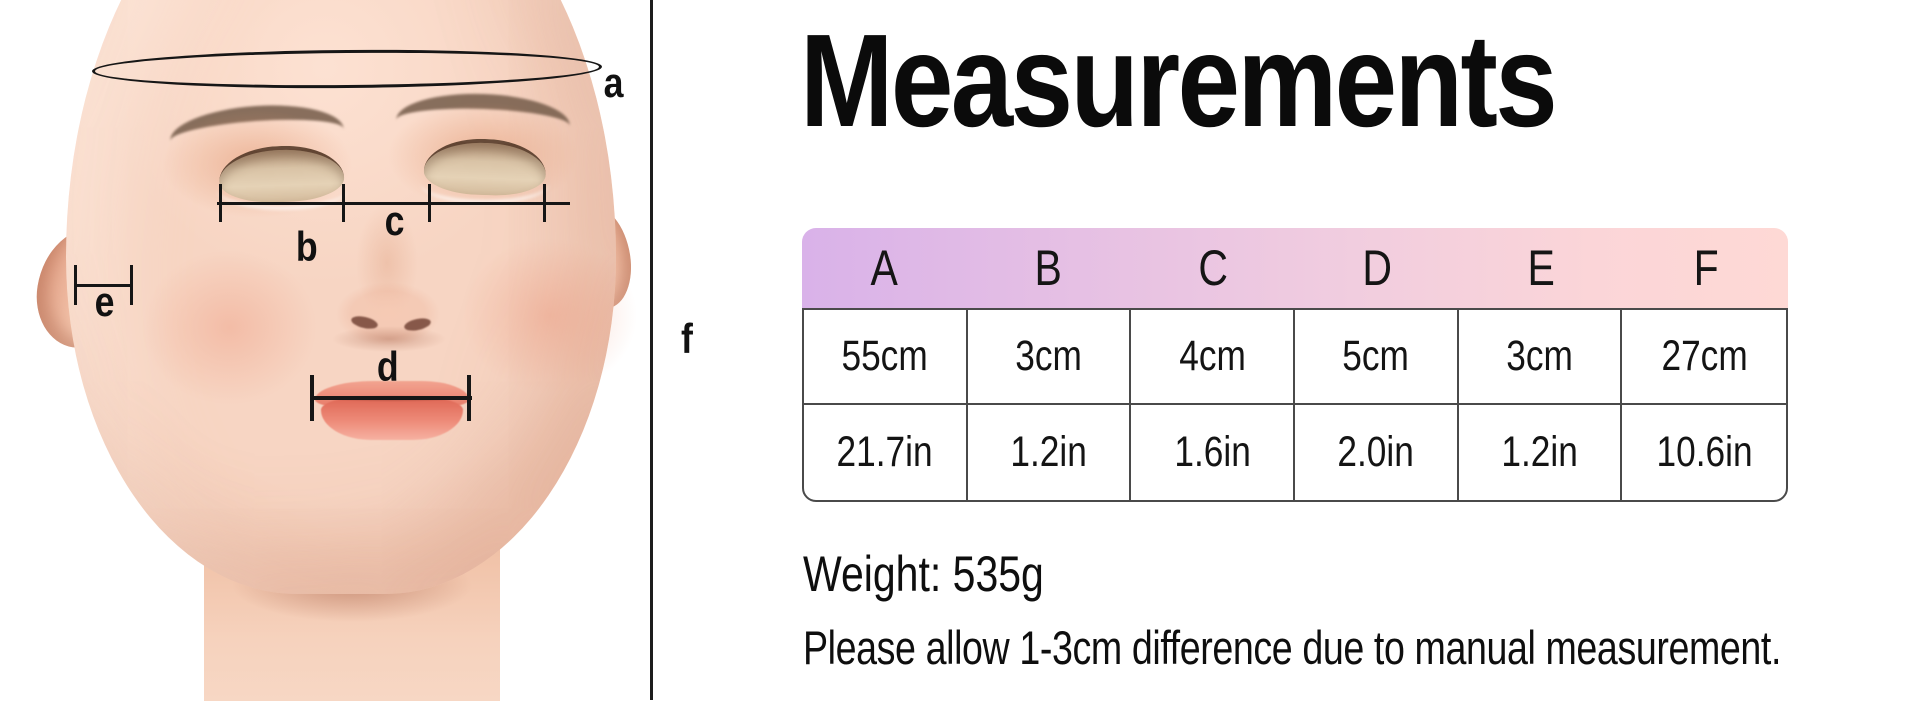 The image size is (1920, 701). I want to click on nose-base-shadow, so click(389, 339).